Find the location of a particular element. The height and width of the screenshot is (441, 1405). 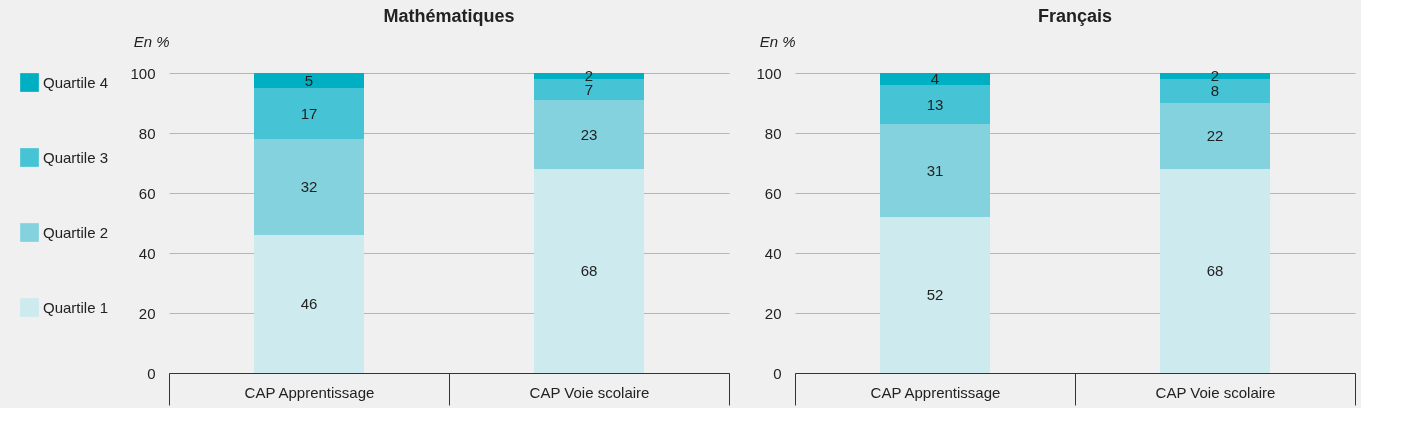

data-label: 13 is located at coordinates (935, 104).